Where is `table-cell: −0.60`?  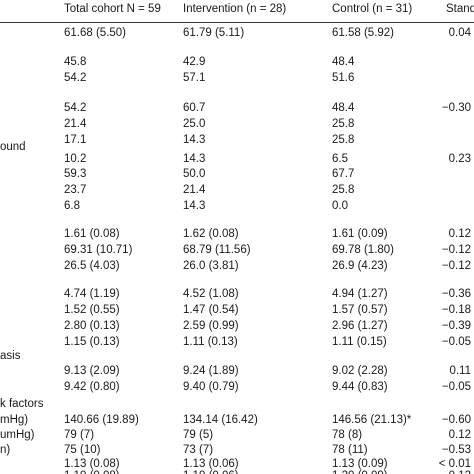
table-cell: −0.60 is located at coordinates (456, 420).